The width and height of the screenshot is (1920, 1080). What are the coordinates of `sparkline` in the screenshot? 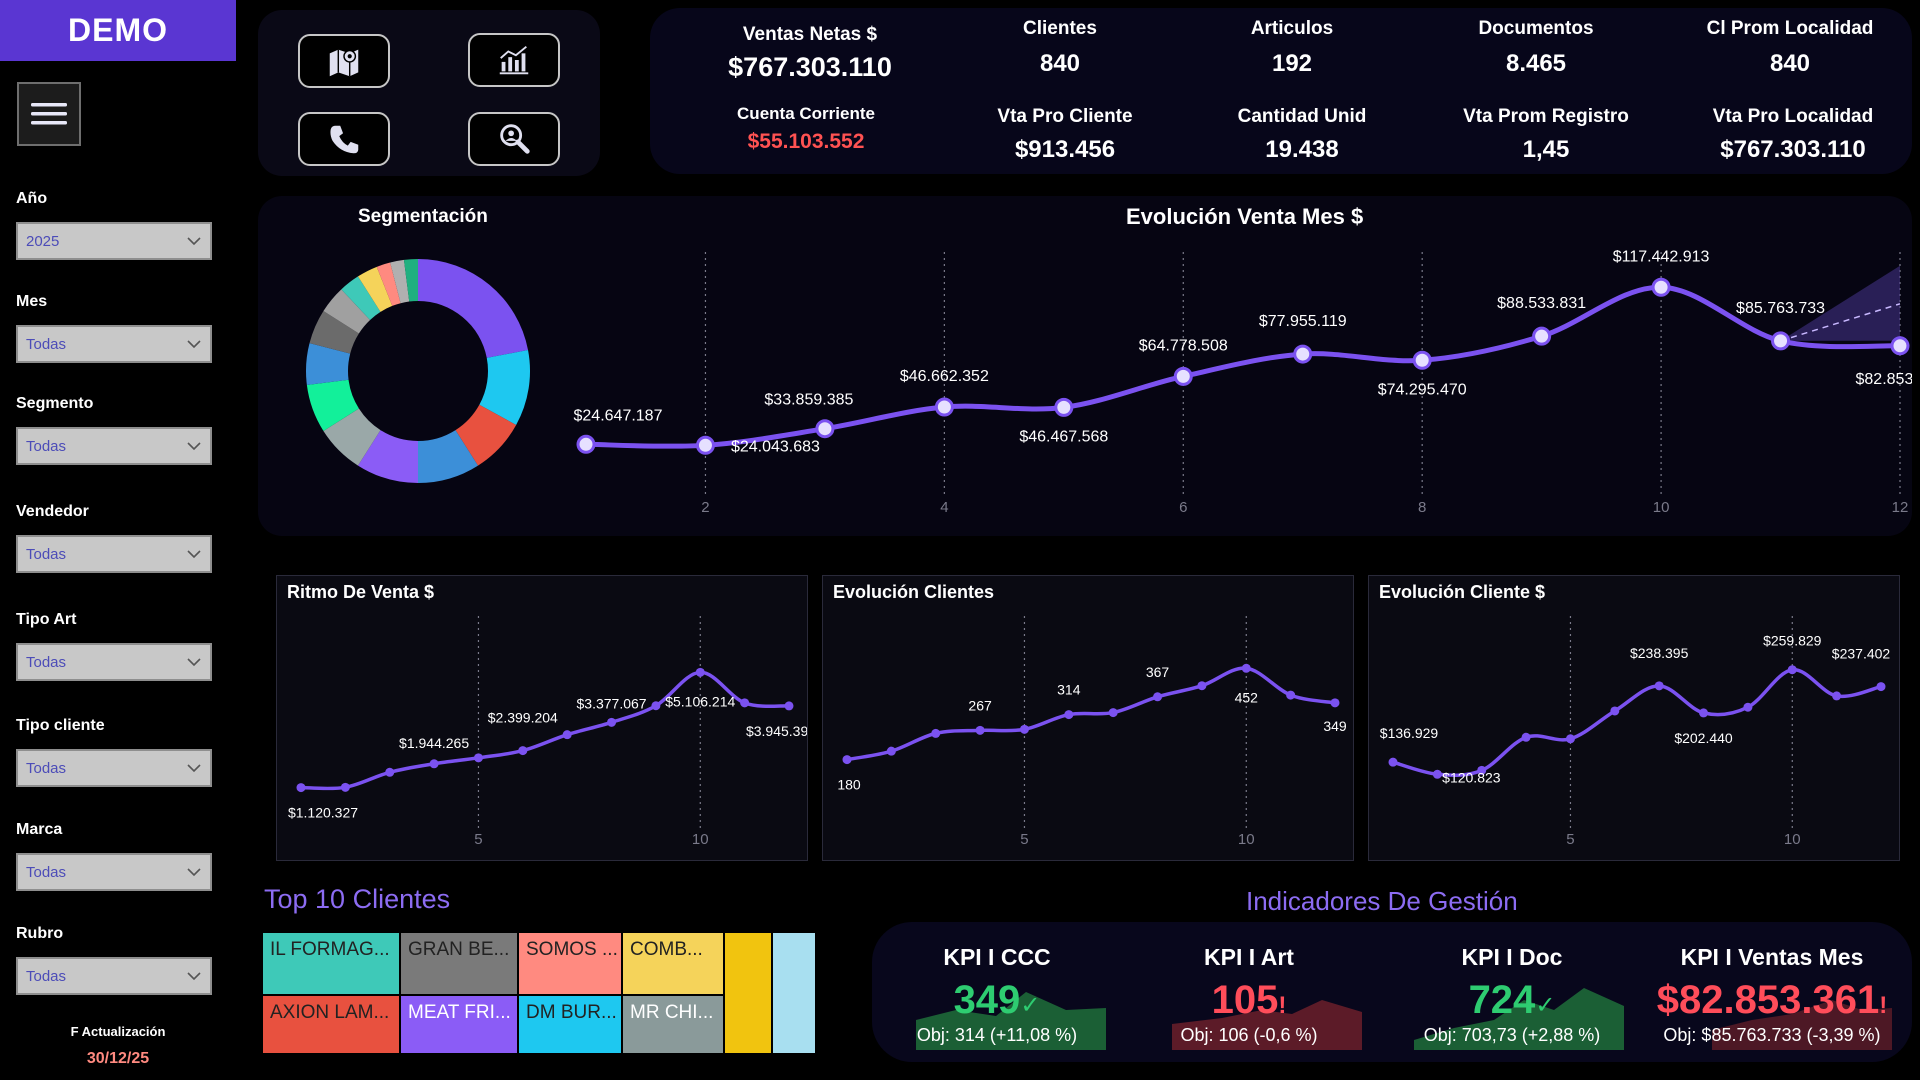 It's located at (1267, 1025).